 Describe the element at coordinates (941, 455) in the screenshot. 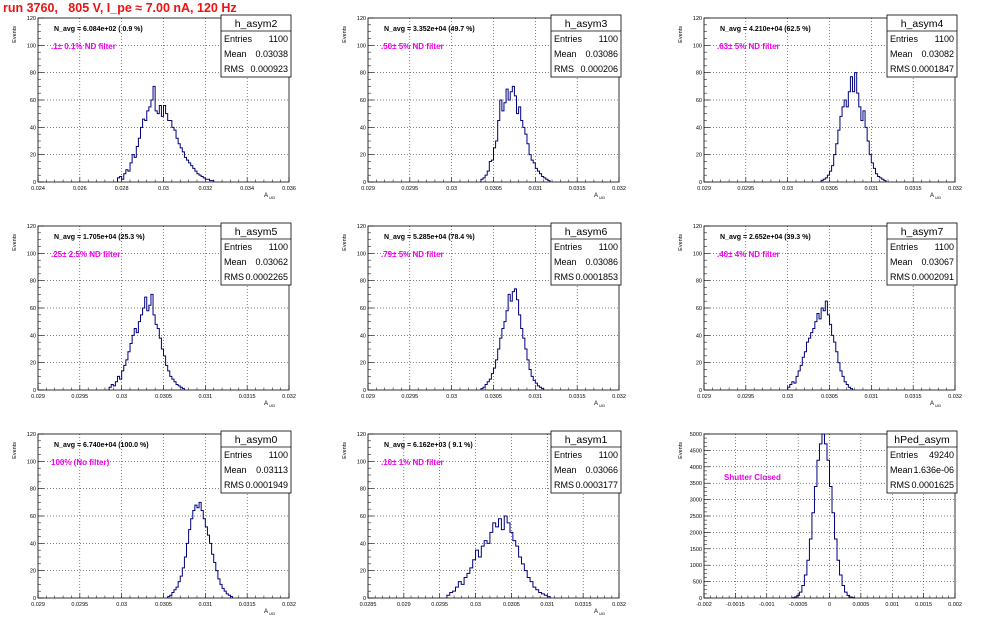

I see `stats-value: 49240` at that location.